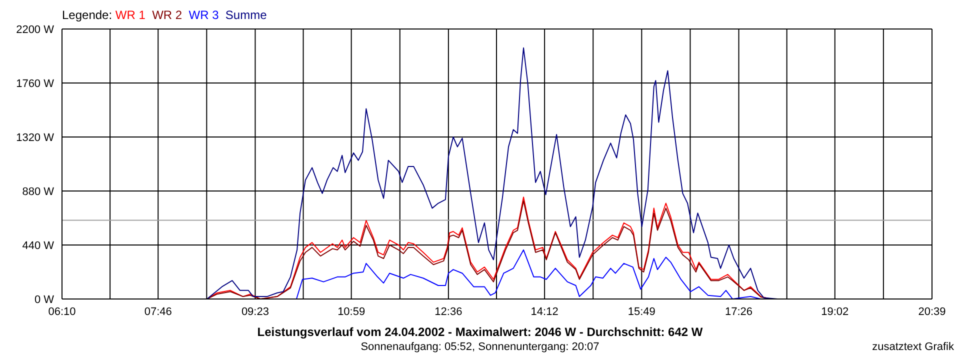 This screenshot has height=360, width=960. I want to click on y-tick-label: 0 W, so click(44, 300).